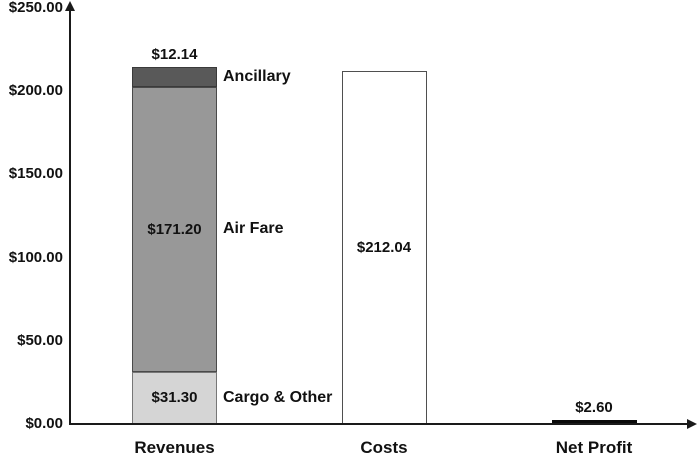 The height and width of the screenshot is (457, 700). What do you see at coordinates (174, 54) in the screenshot?
I see `value-label-ancillary: $12.14` at bounding box center [174, 54].